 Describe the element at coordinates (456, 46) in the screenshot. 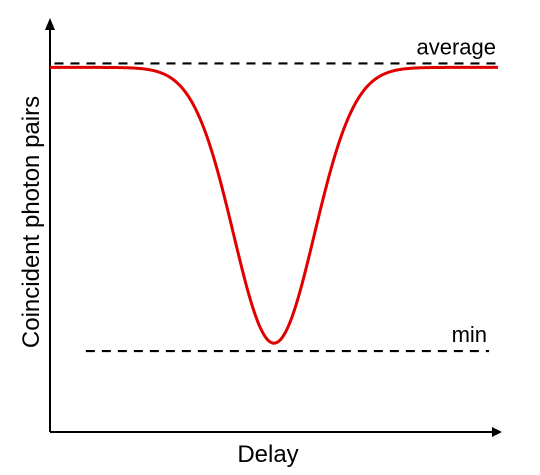

I see `reference-label-average: average` at that location.